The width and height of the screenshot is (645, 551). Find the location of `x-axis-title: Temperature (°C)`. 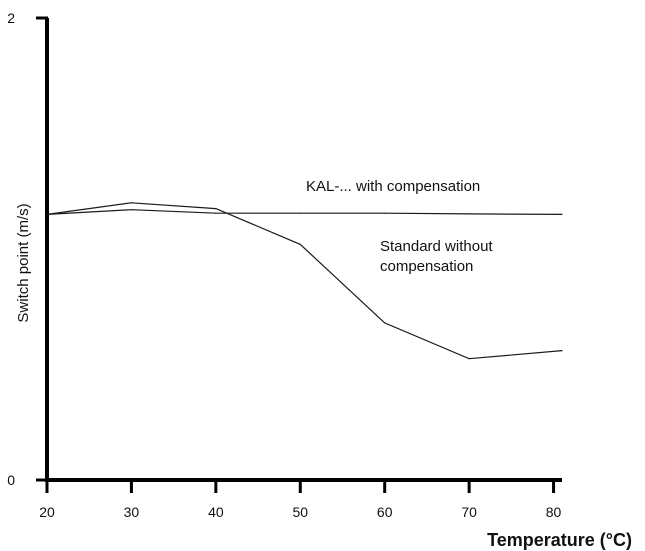

x-axis-title: Temperature (°C) is located at coordinates (559, 540).